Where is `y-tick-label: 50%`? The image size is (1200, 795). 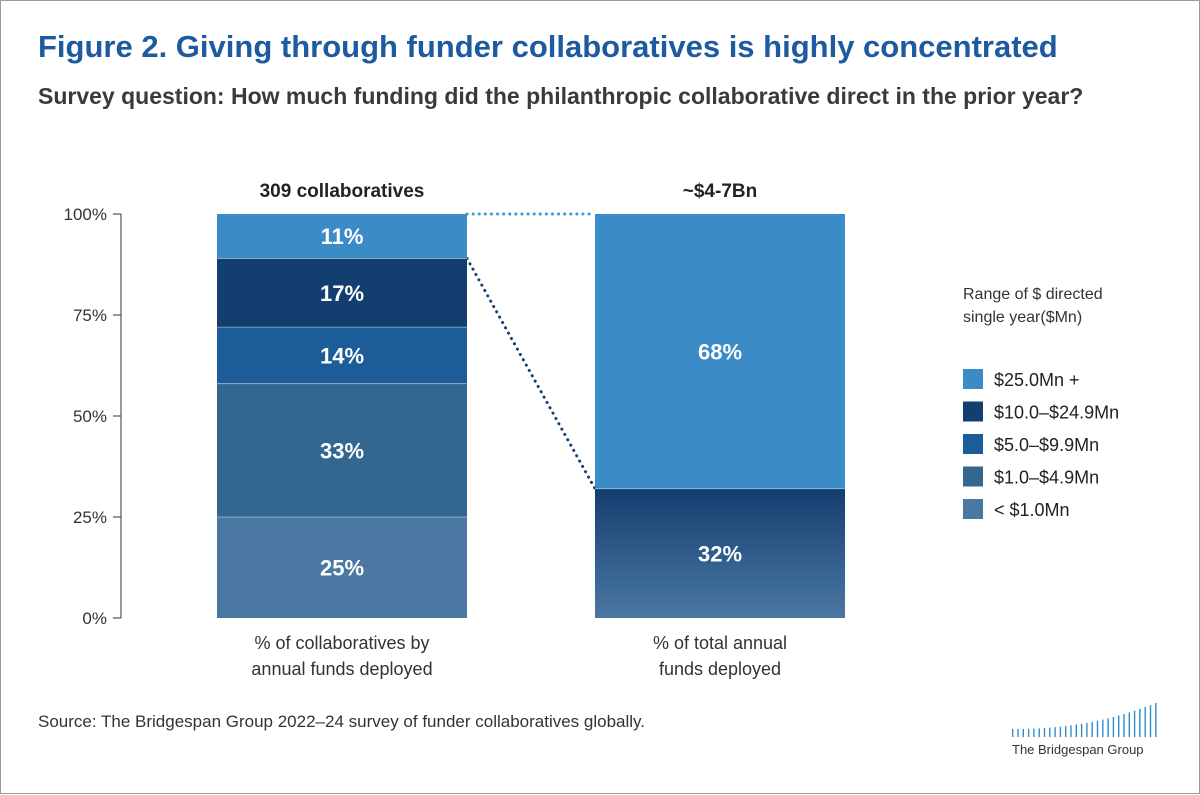 y-tick-label: 50% is located at coordinates (90, 416).